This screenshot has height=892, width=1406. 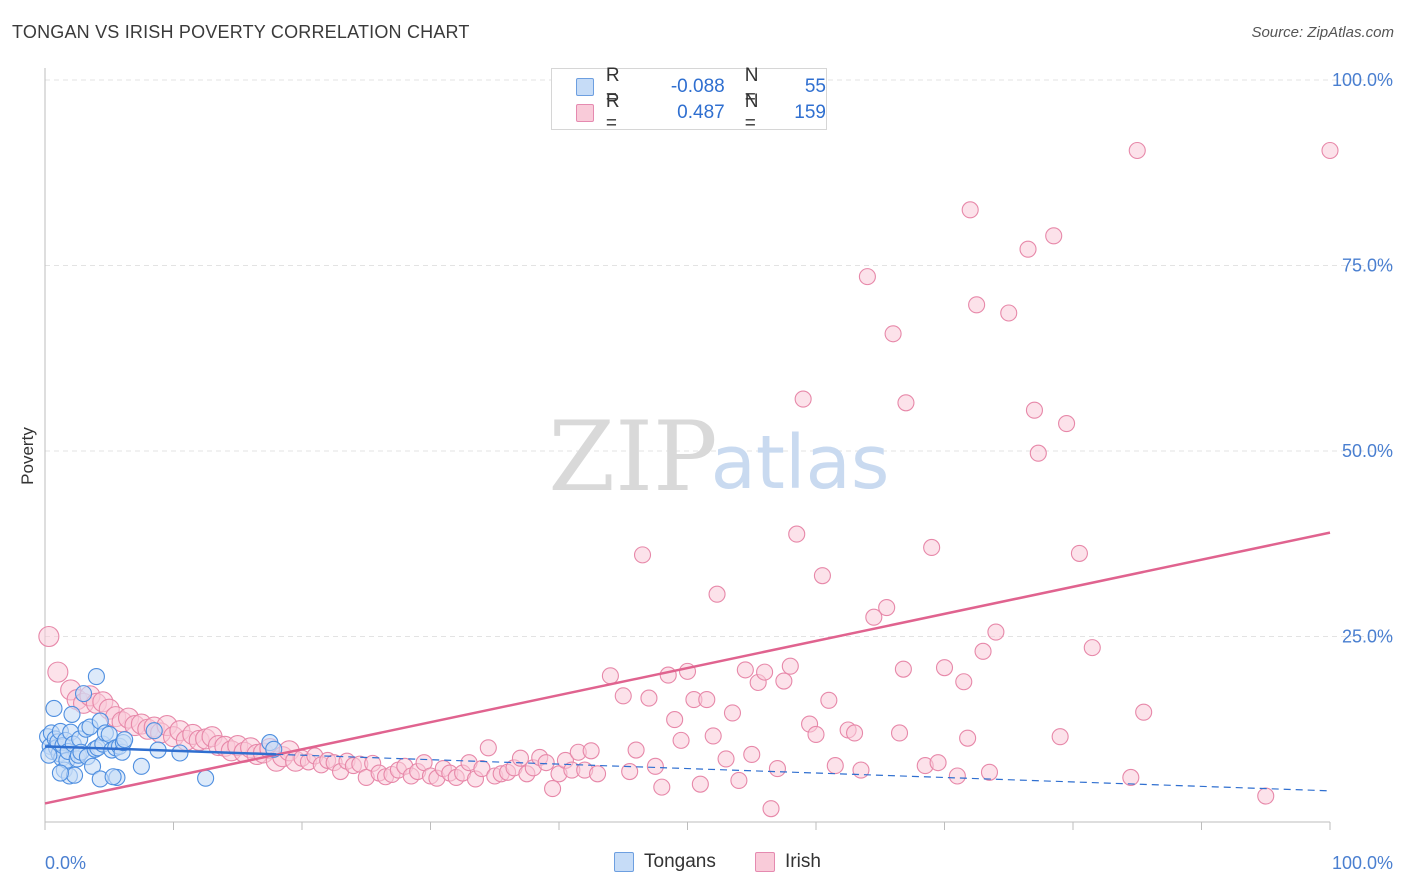 What do you see at coordinates (612, 86) in the screenshot?
I see `r-label: R =` at bounding box center [612, 86].